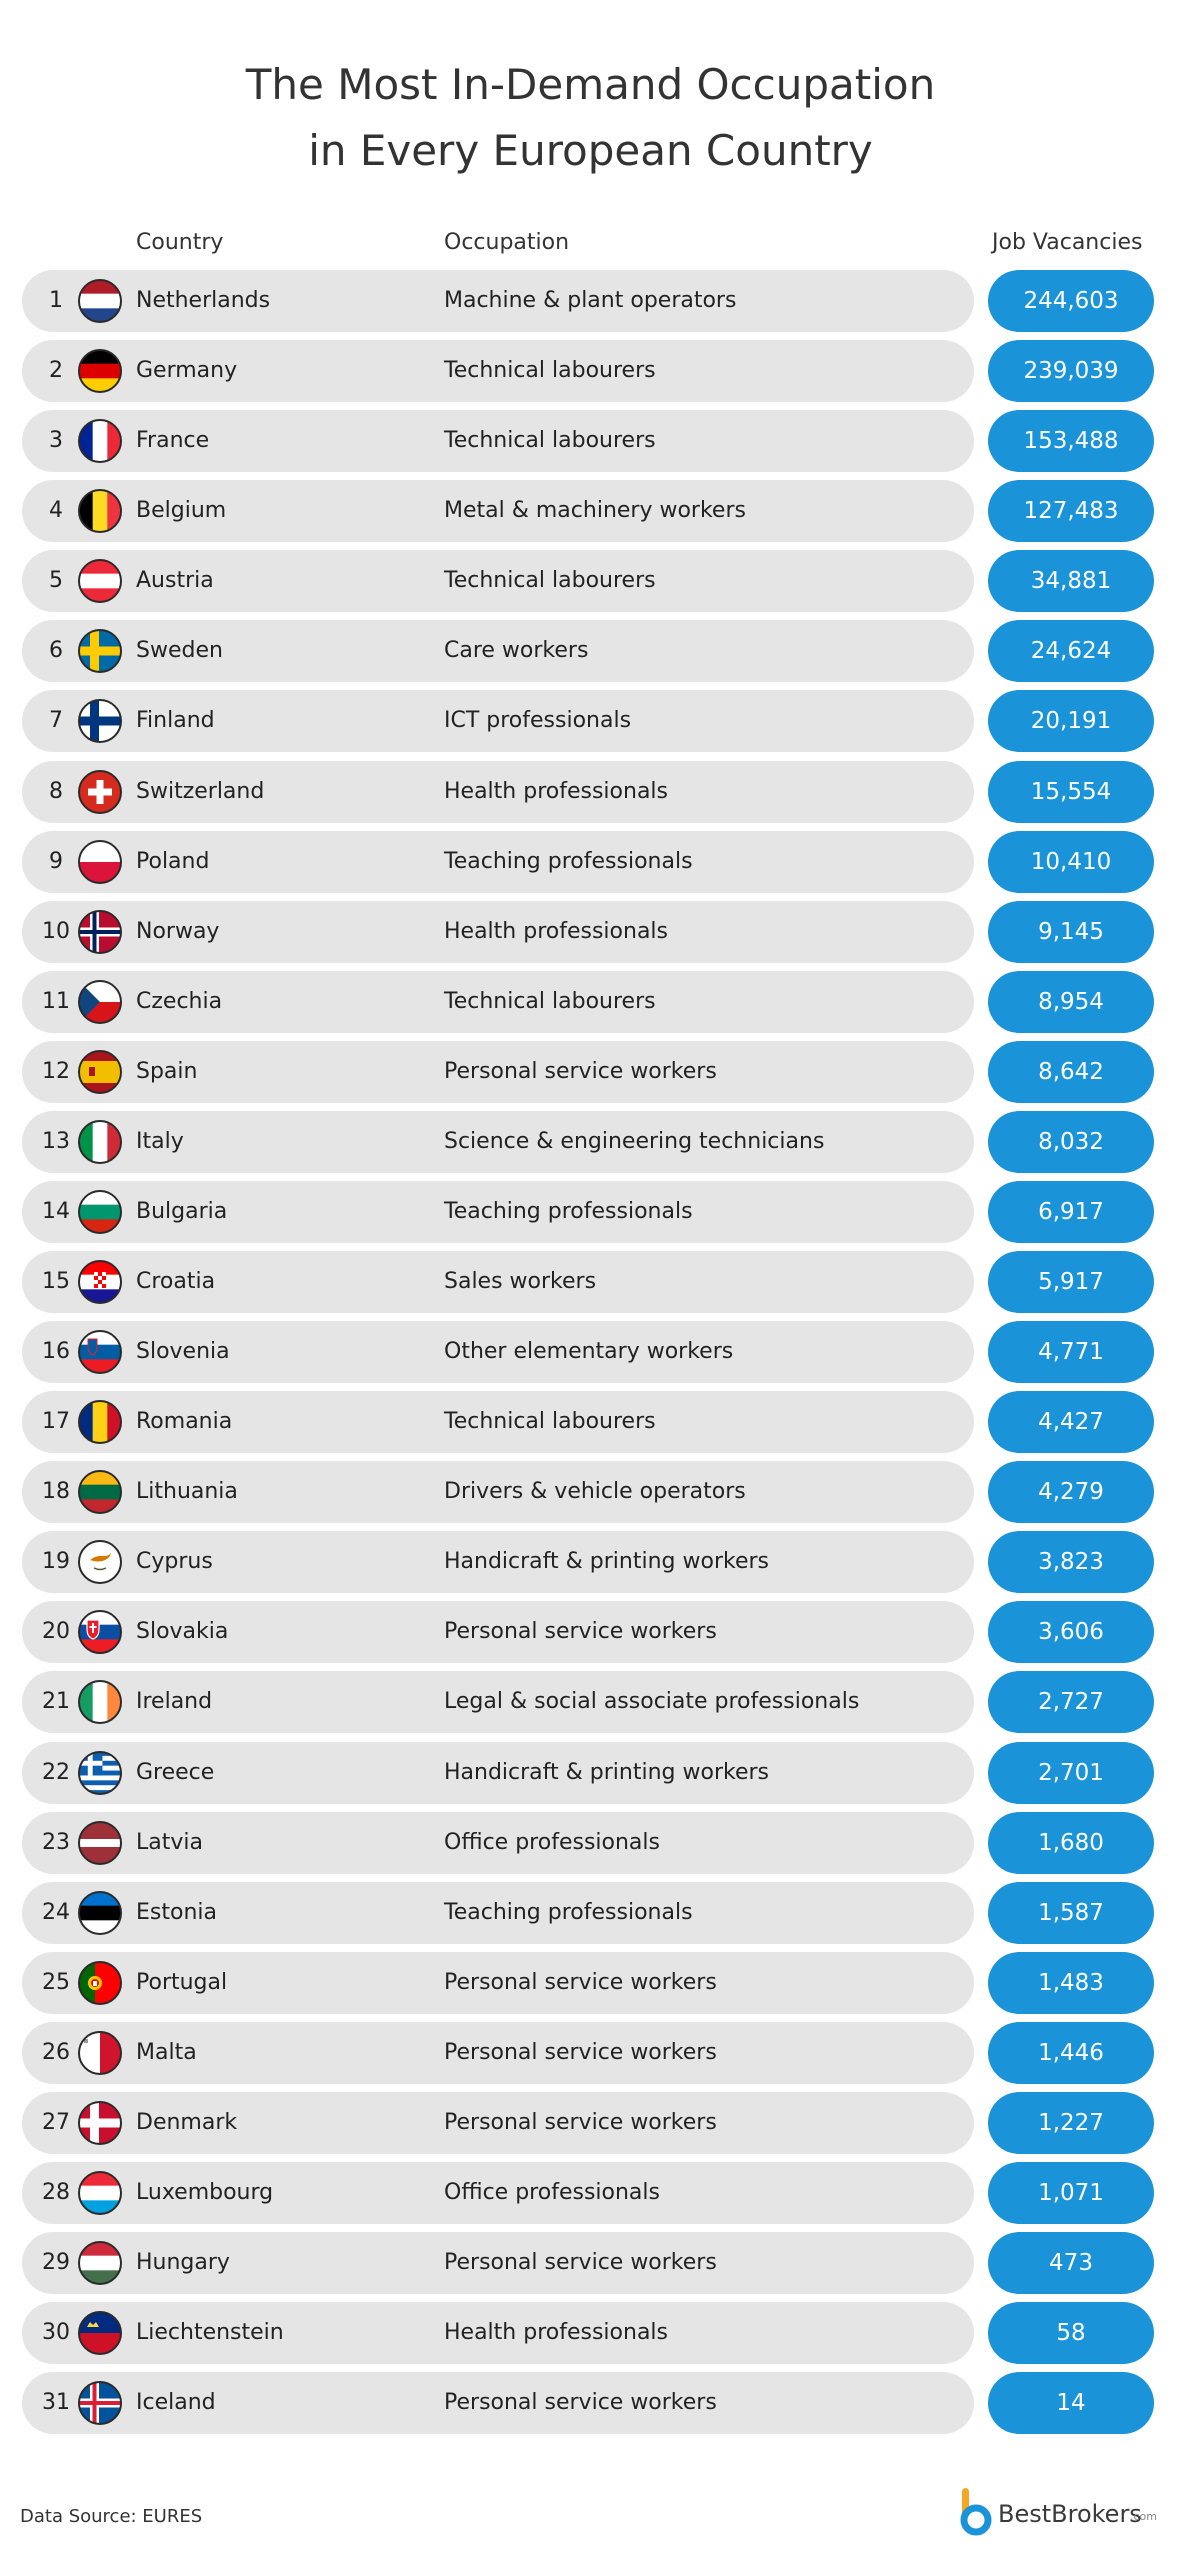 Image resolution: width=1181 pixels, height=2560 pixels. What do you see at coordinates (176, 1912) in the screenshot?
I see `country-name: Estonia` at bounding box center [176, 1912].